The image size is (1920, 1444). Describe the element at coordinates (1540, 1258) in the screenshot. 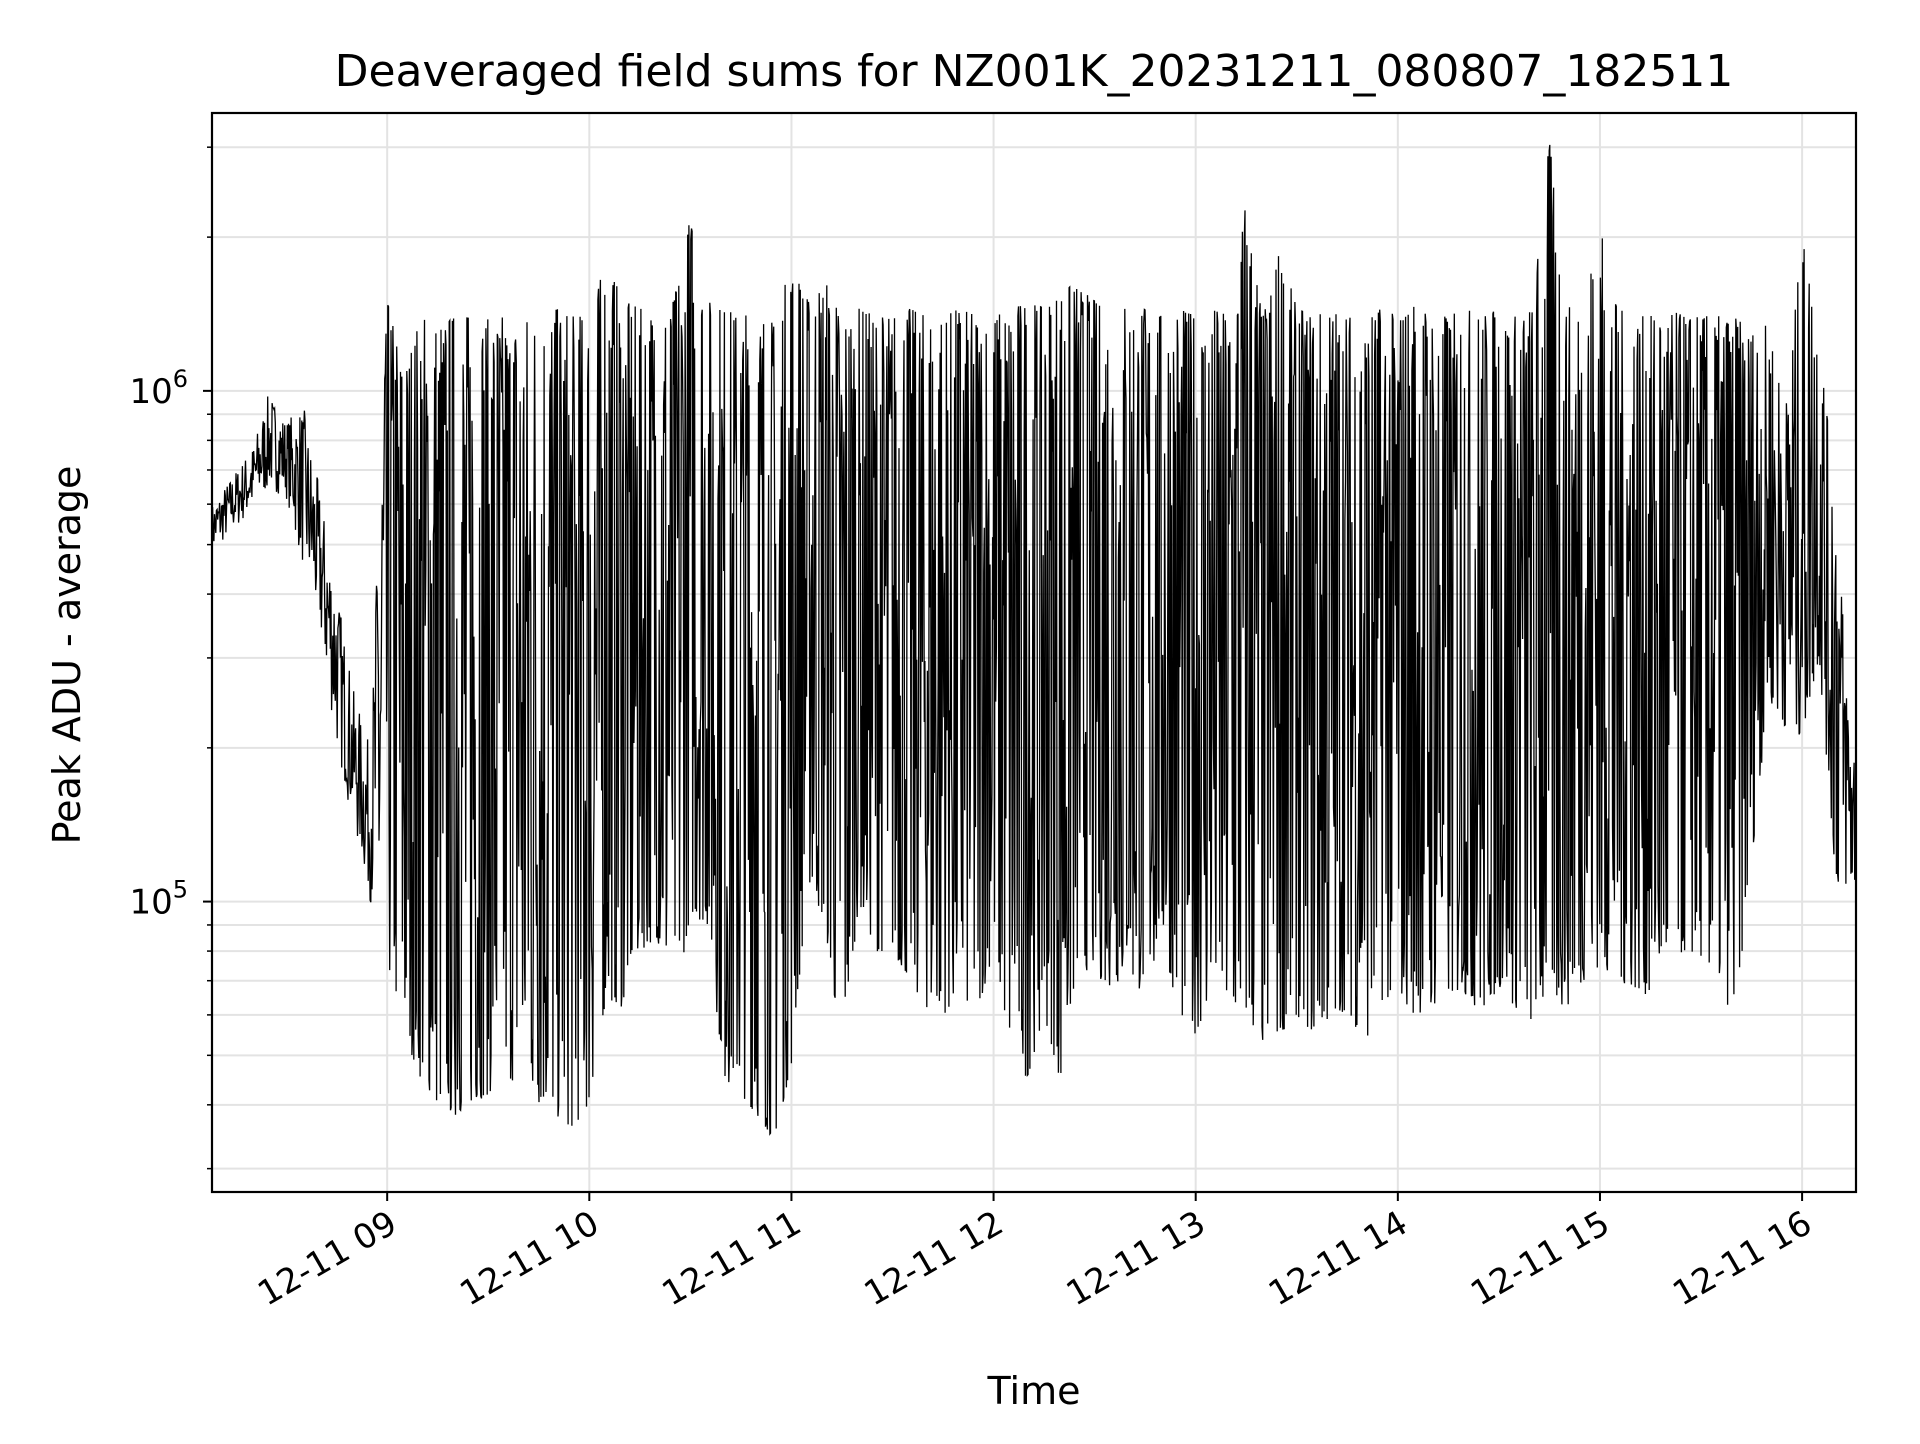

I see `x-tick-label: 12-11 15` at that location.